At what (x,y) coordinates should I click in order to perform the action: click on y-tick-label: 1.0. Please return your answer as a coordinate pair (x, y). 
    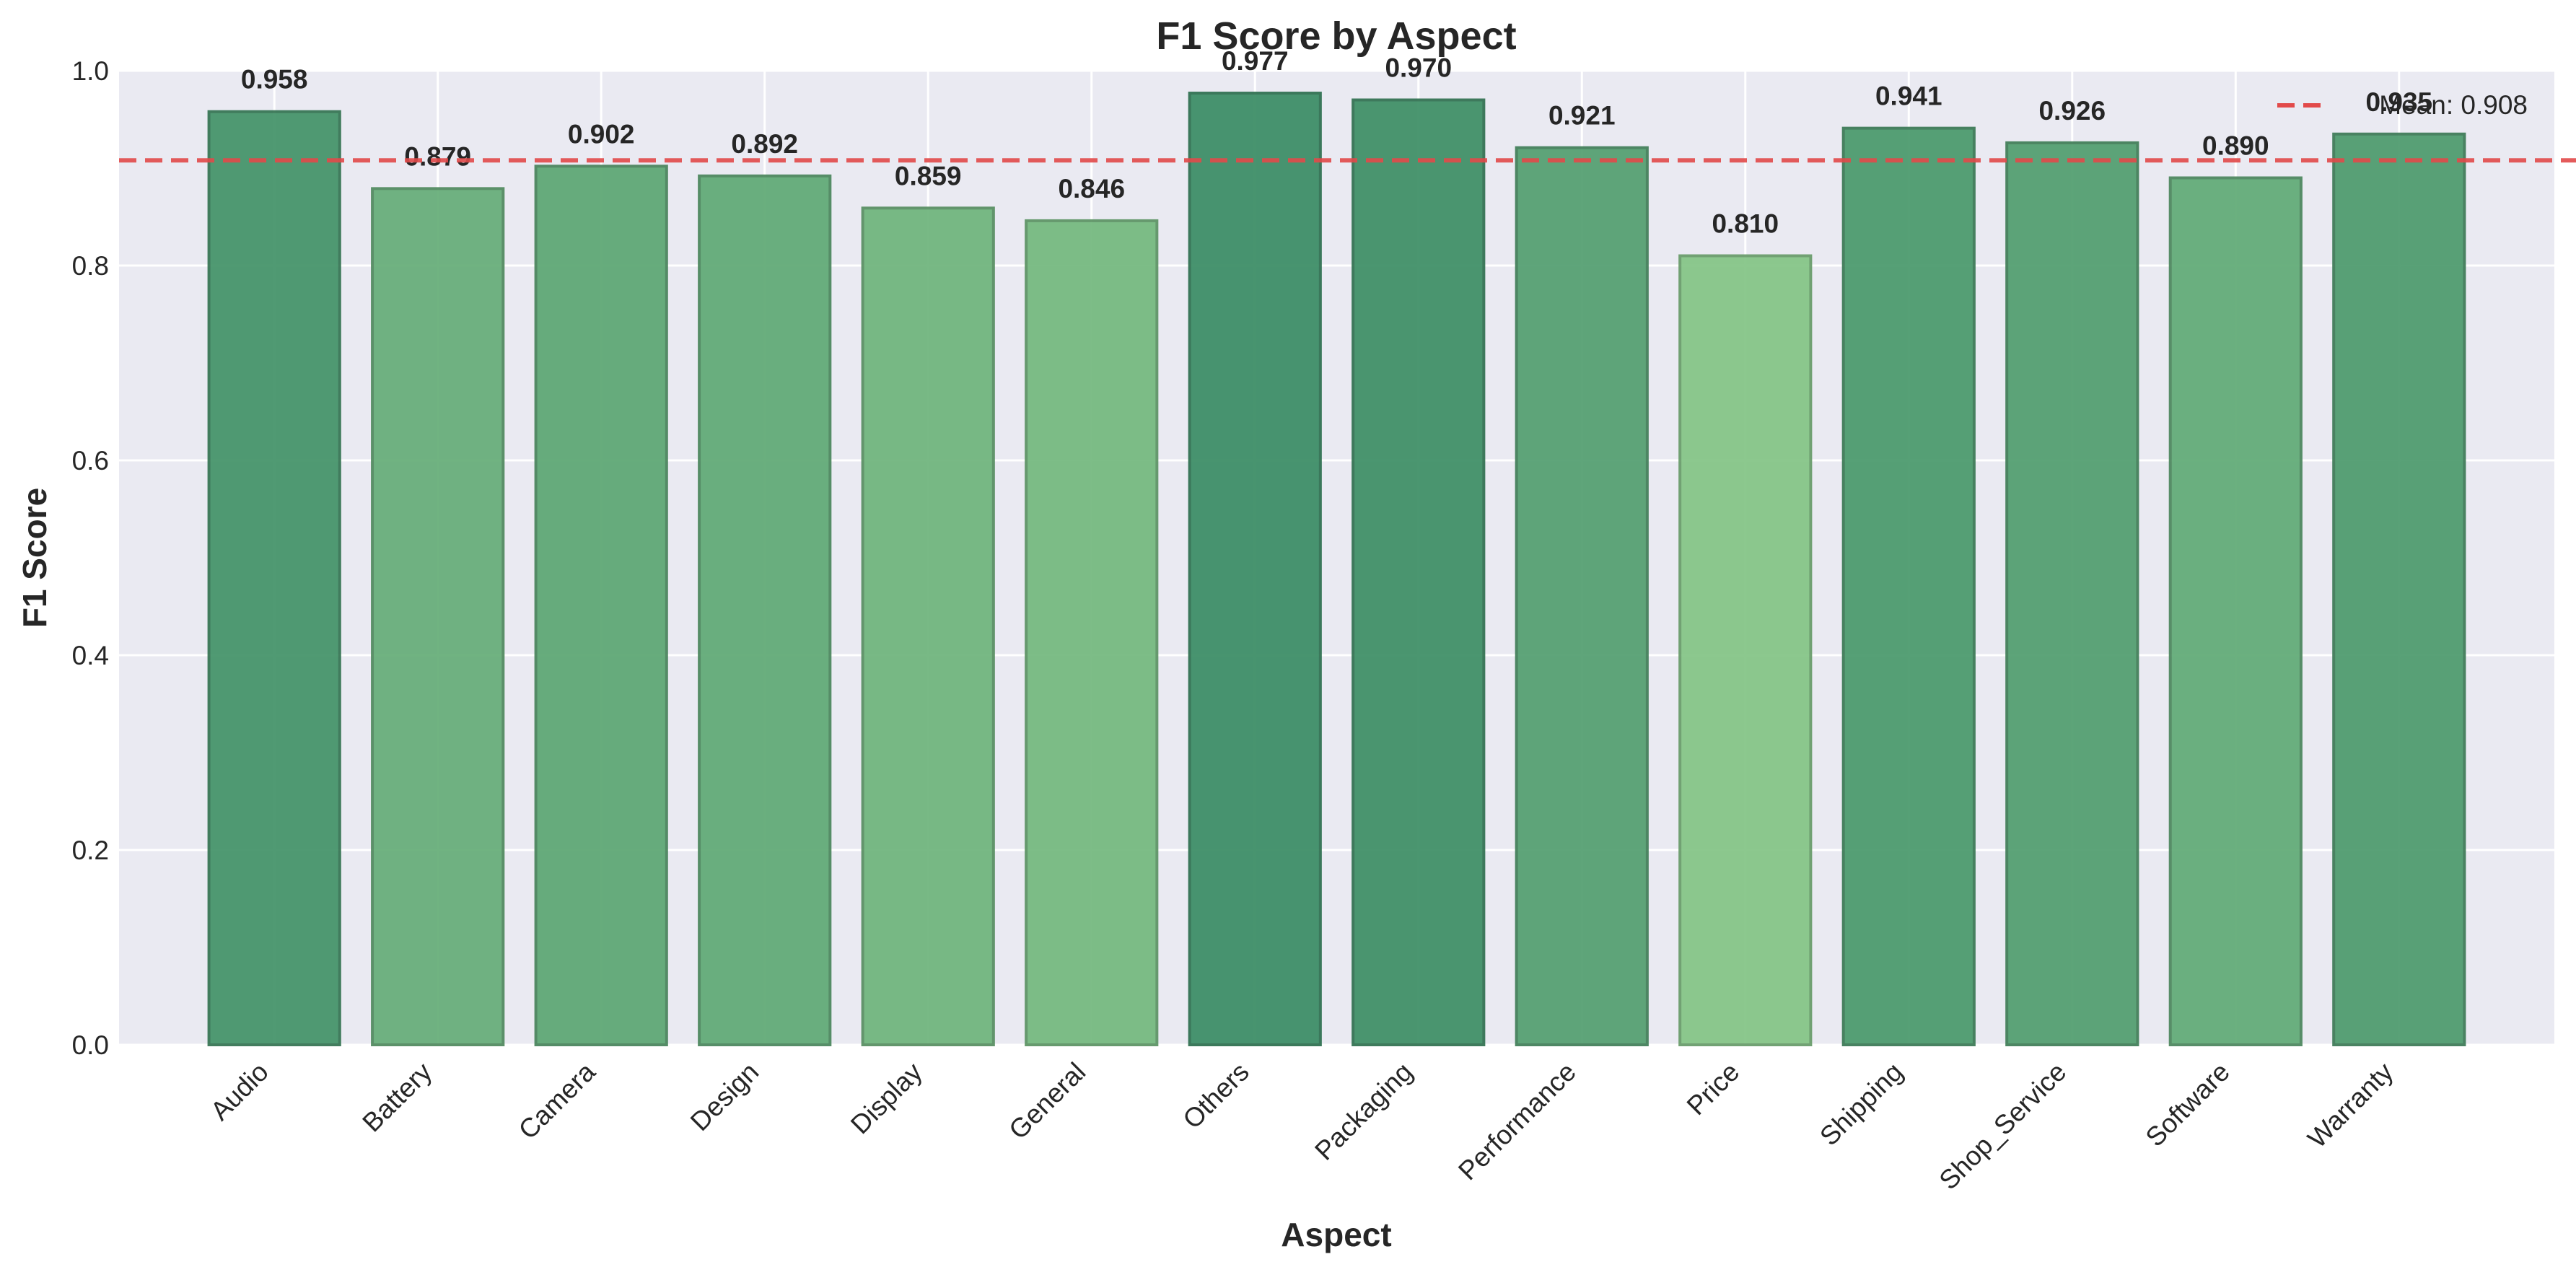
    Looking at the image, I should click on (90, 71).